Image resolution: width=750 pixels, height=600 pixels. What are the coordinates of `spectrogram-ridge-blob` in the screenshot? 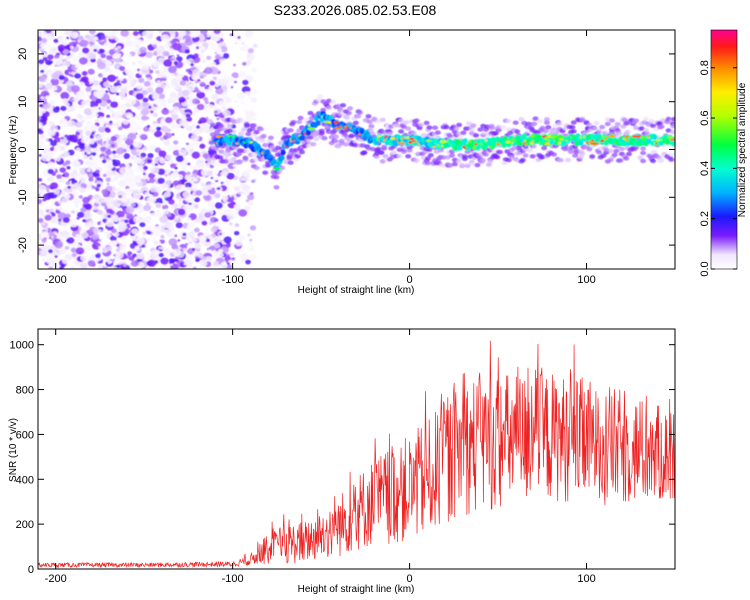 It's located at (655, 137).